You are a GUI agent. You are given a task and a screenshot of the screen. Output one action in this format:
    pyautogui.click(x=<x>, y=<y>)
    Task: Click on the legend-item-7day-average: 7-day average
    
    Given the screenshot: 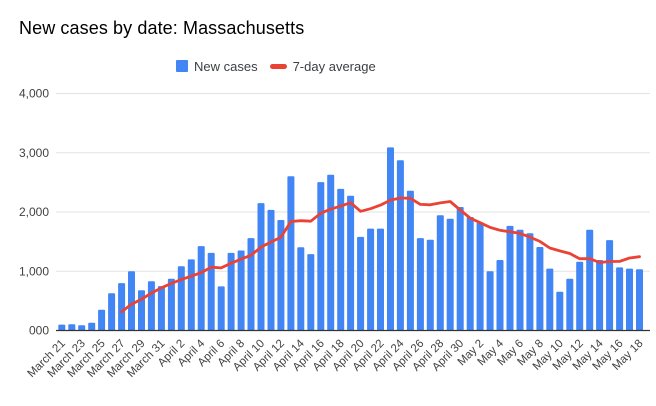 What is the action you would take?
    pyautogui.click(x=322, y=66)
    